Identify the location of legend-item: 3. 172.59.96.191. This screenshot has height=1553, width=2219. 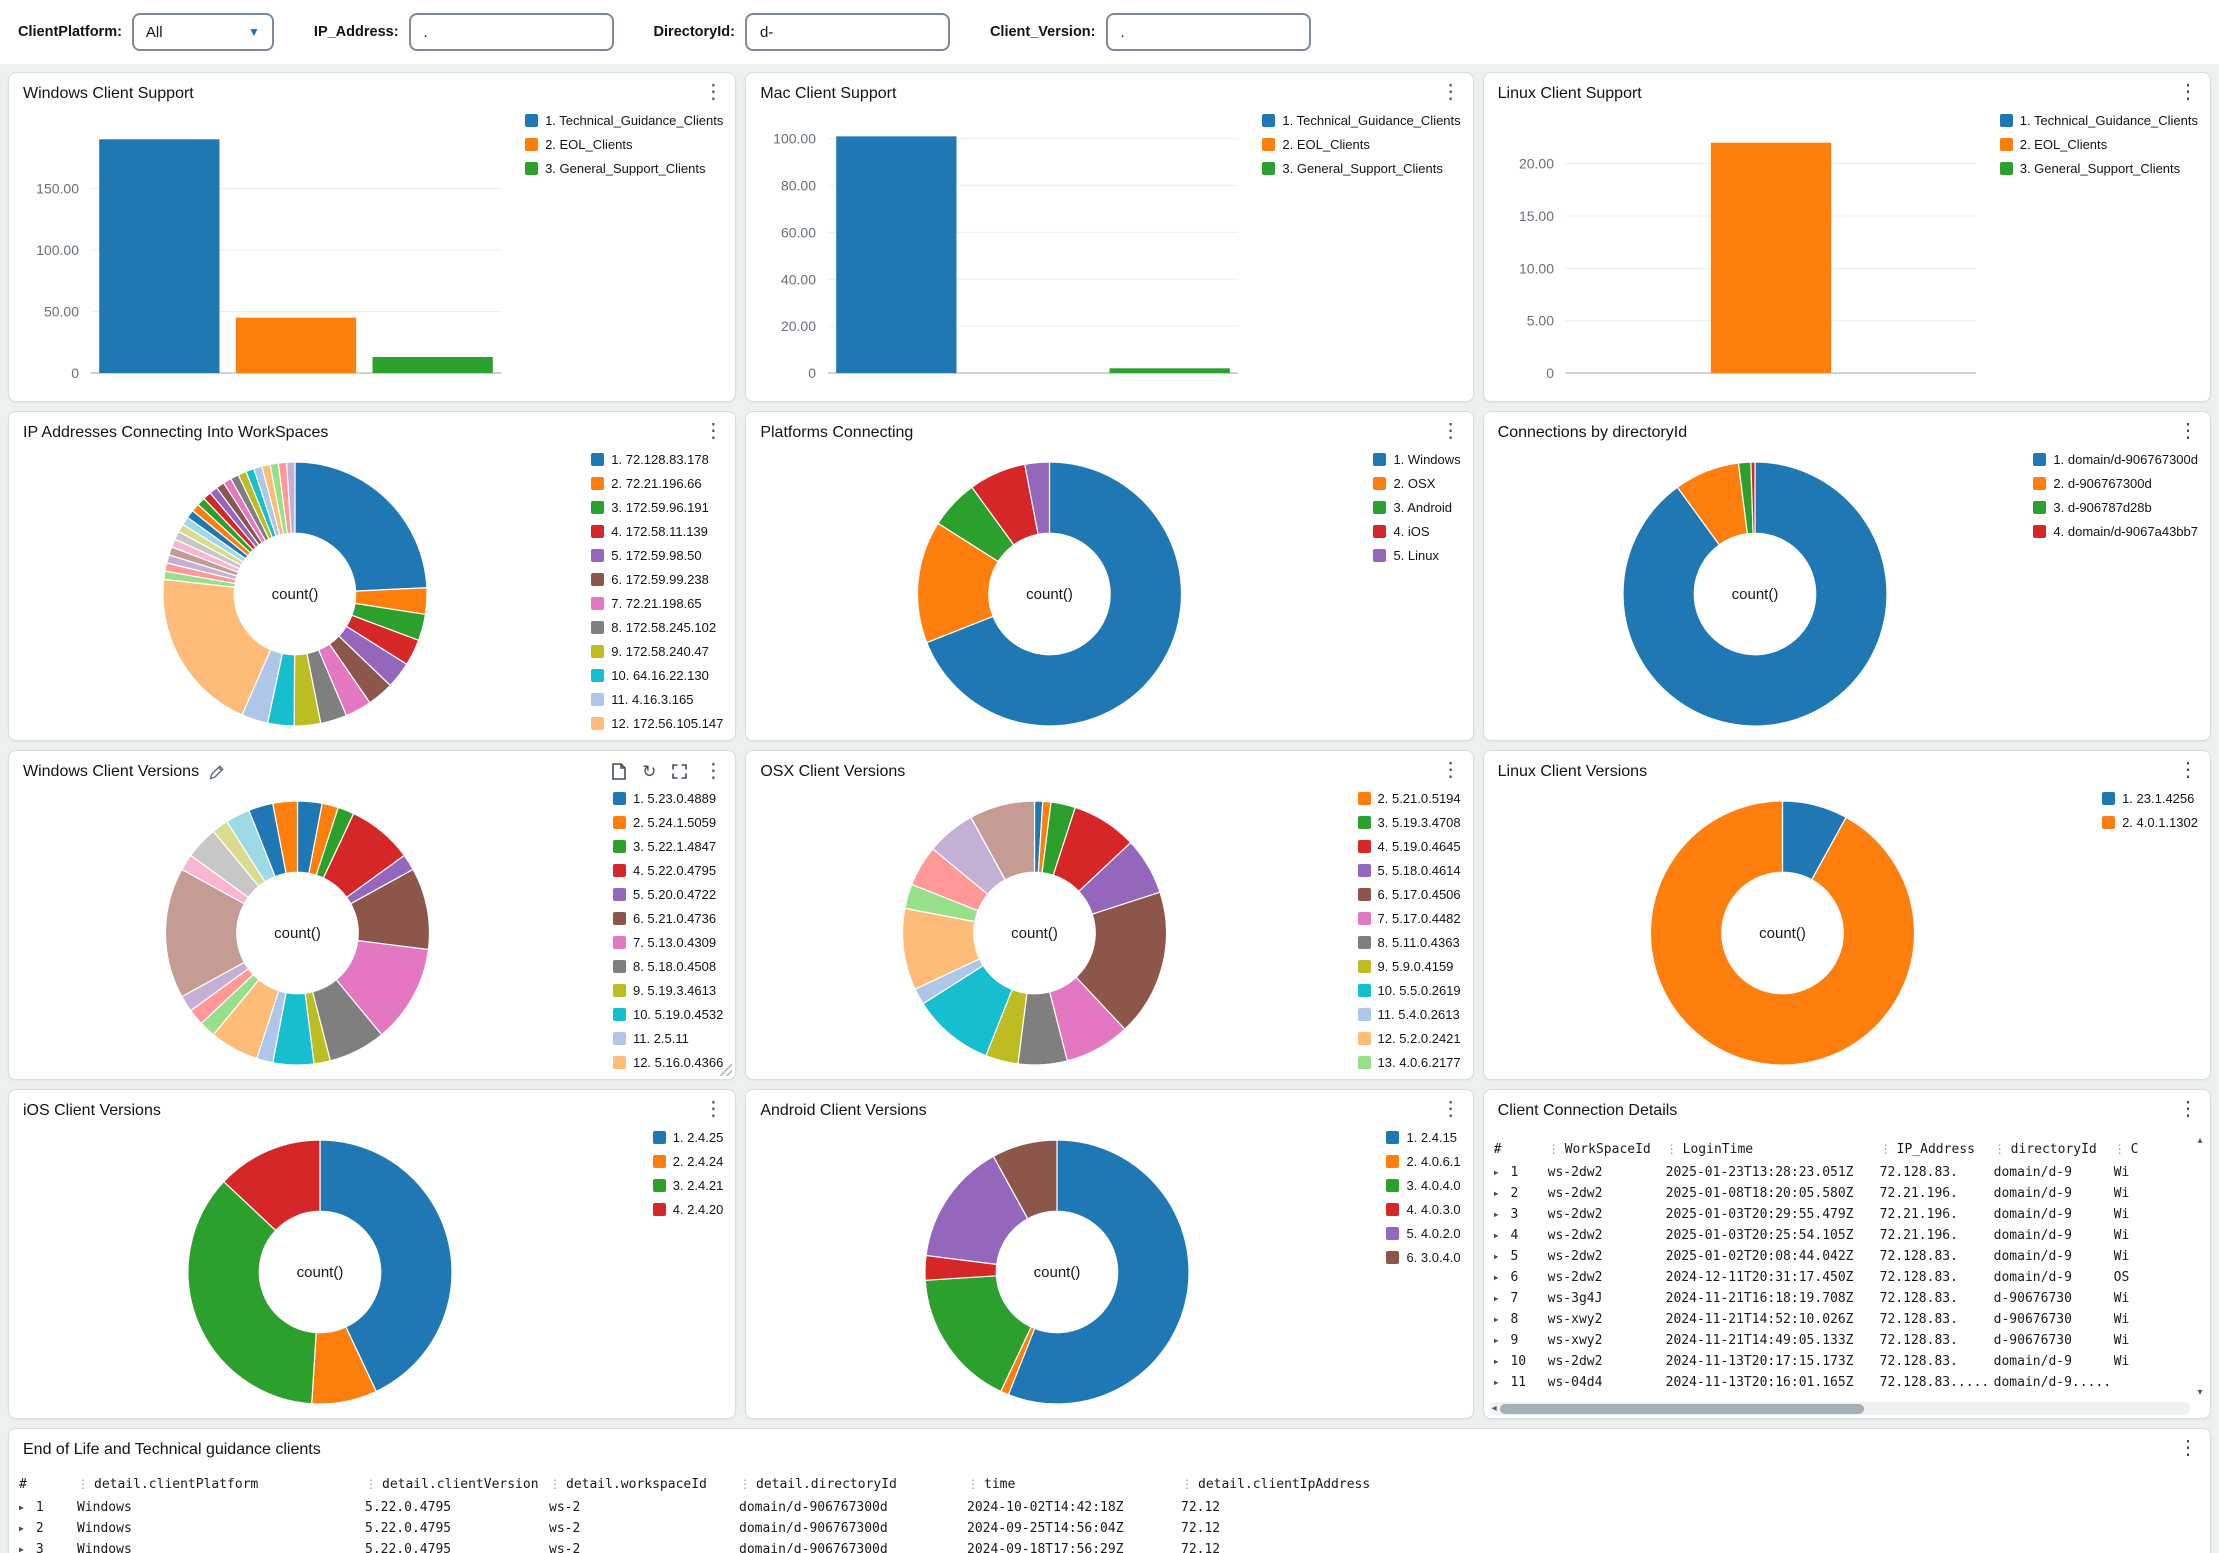
(657, 507).